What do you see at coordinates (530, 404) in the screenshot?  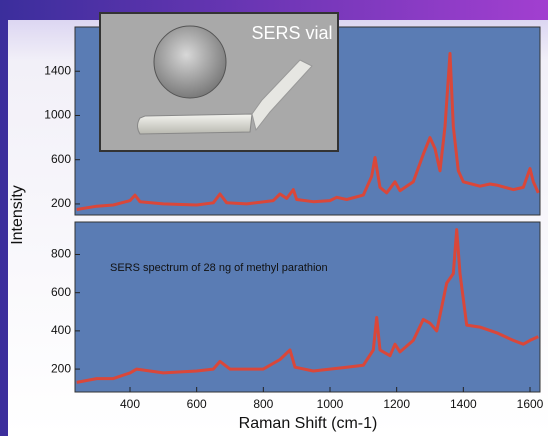 I see `x-tick-label: 1600` at bounding box center [530, 404].